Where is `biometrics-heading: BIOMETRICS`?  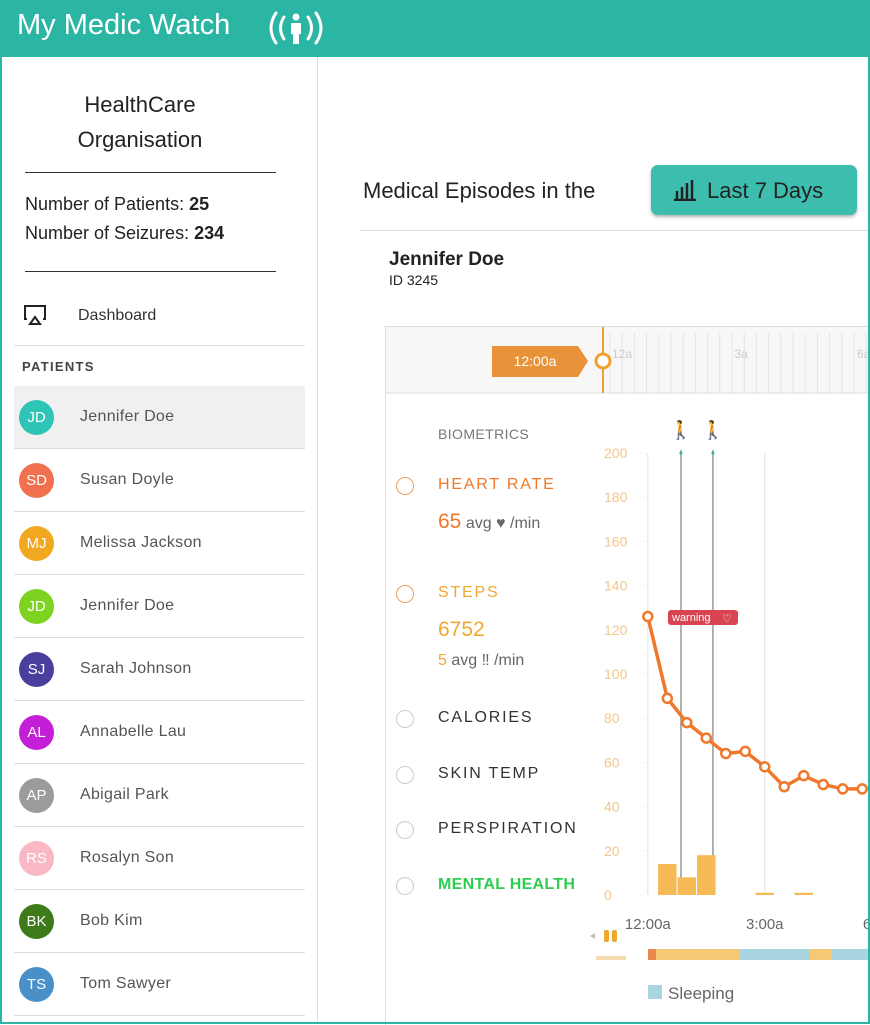 biometrics-heading: BIOMETRICS is located at coordinates (484, 434).